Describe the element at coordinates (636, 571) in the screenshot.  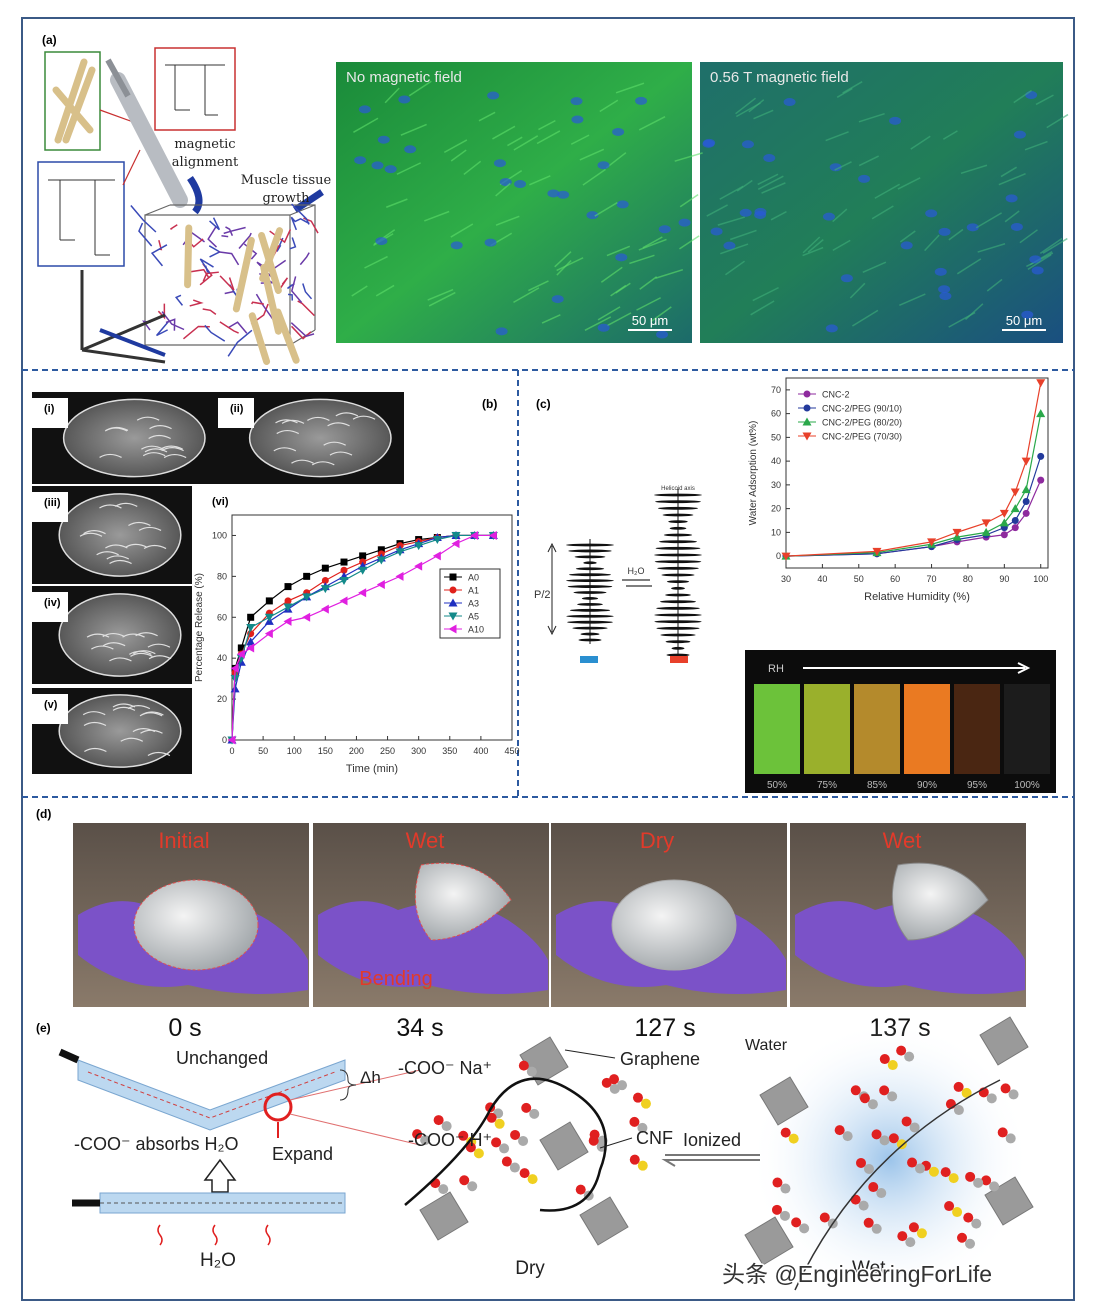
I see `water-label: H₂O` at that location.